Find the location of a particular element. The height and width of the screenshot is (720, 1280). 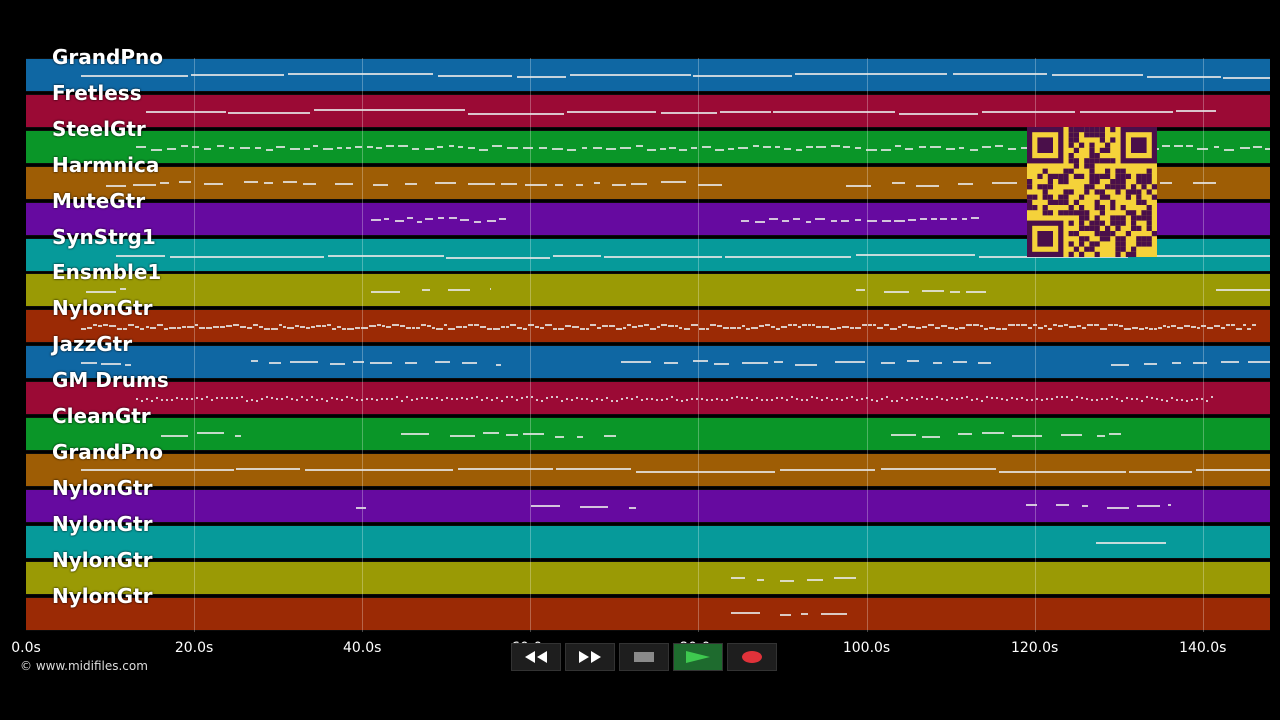

rewind-button is located at coordinates (536, 657).